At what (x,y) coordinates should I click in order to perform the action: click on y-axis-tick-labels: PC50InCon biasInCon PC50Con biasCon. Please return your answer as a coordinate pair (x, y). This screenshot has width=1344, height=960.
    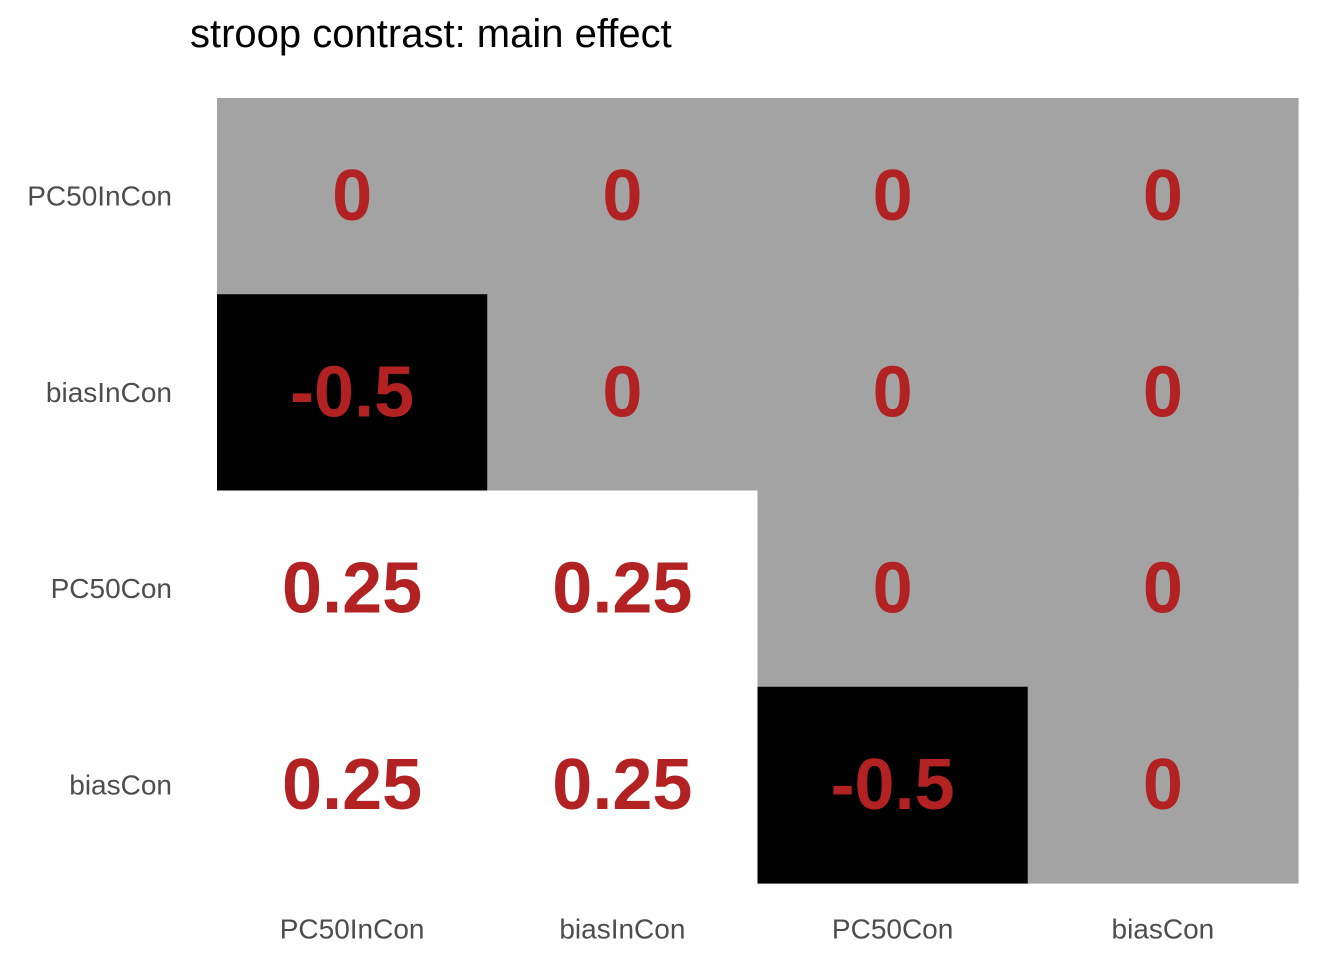
    Looking at the image, I should click on (99, 491).